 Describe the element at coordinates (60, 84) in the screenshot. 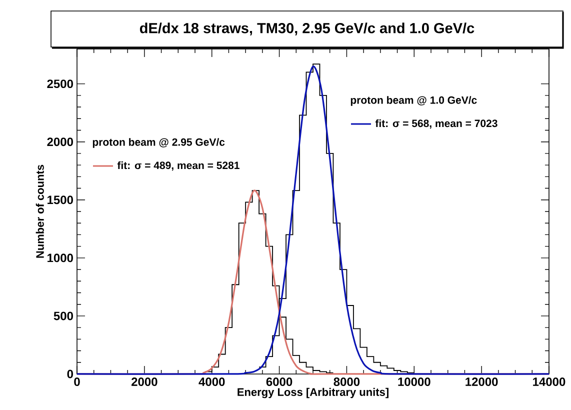

I see `y-tick-label: 2500` at that location.